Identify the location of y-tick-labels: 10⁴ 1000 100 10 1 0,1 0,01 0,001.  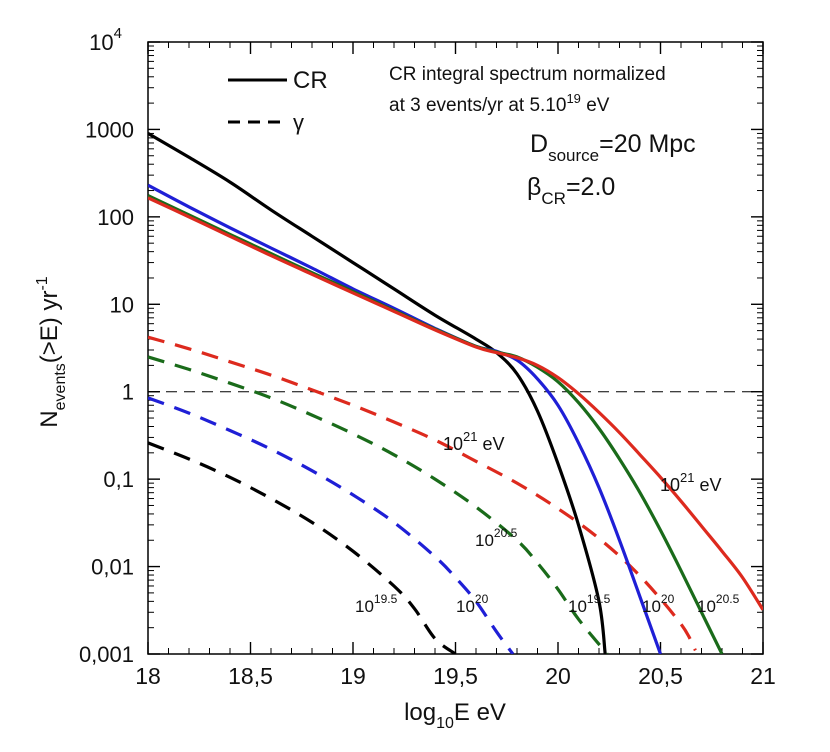
(106, 346).